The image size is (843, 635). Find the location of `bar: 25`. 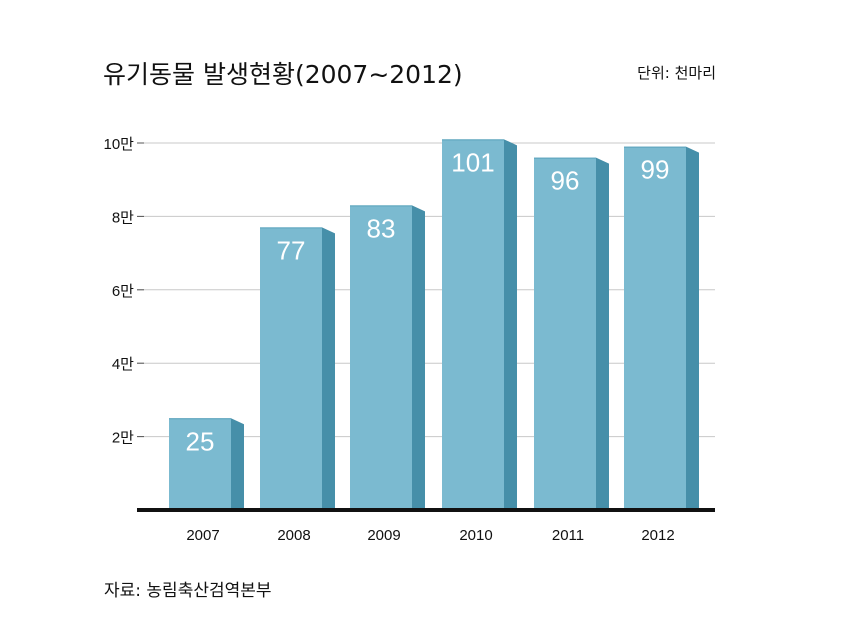

bar: 25 is located at coordinates (206, 463).